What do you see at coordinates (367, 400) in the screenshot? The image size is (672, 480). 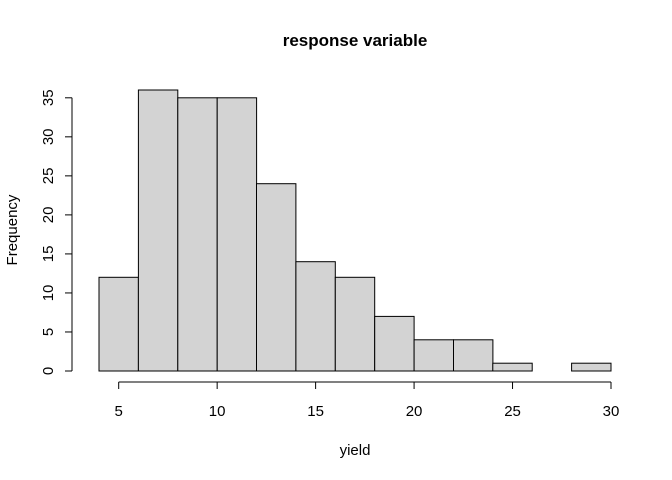 I see `x-axis: 5 10 15 20 25 30` at bounding box center [367, 400].